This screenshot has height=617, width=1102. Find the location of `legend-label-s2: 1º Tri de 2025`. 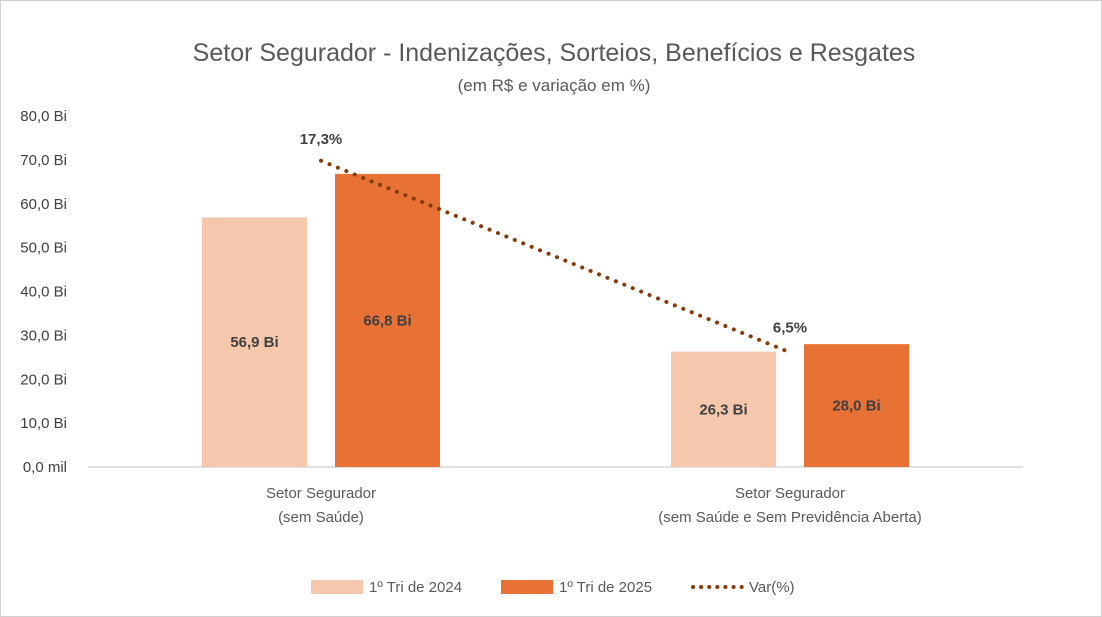

legend-label-s2: 1º Tri de 2025 is located at coordinates (605, 587).